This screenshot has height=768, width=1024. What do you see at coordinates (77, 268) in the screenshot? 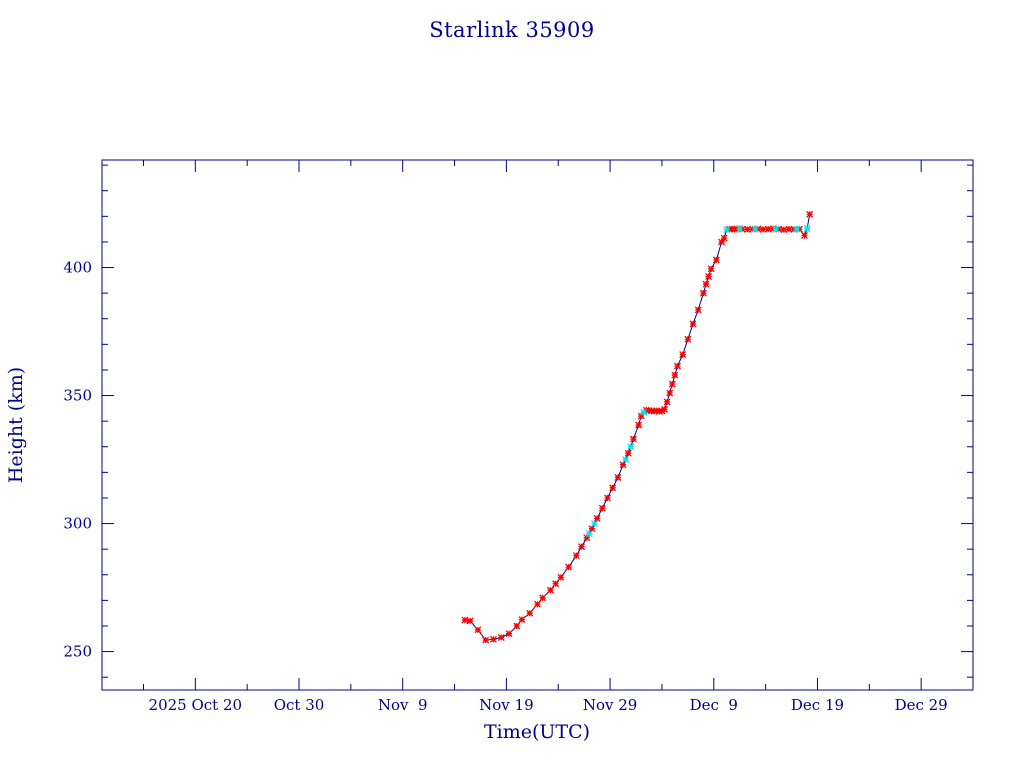
I see `y-tick-label: 400` at bounding box center [77, 268].